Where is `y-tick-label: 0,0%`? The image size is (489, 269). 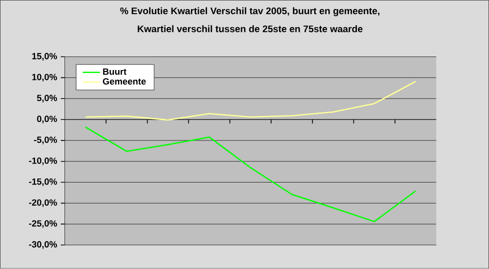 y-tick-label: 0,0% is located at coordinates (47, 120).